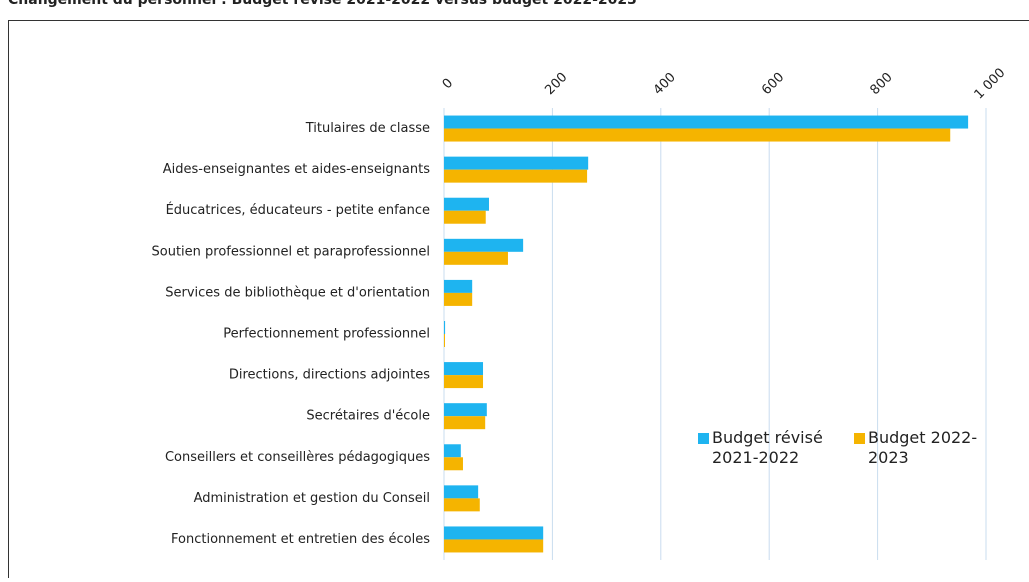 Image resolution: width=1029 pixels, height=582 pixels. What do you see at coordinates (556, 84) in the screenshot?
I see `x-tick-label: 200` at bounding box center [556, 84].